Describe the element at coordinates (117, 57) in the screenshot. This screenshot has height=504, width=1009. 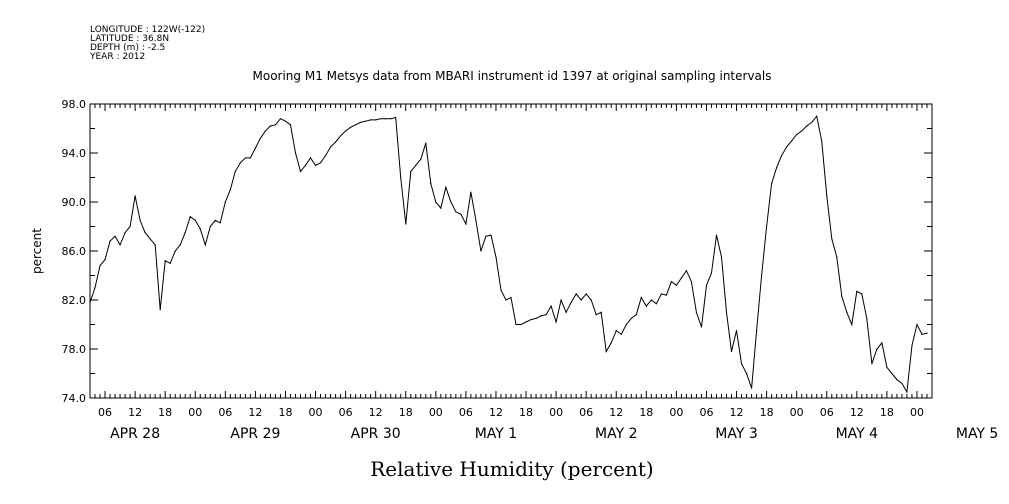
I see `metadata-year: YEAR : 2012` at that location.